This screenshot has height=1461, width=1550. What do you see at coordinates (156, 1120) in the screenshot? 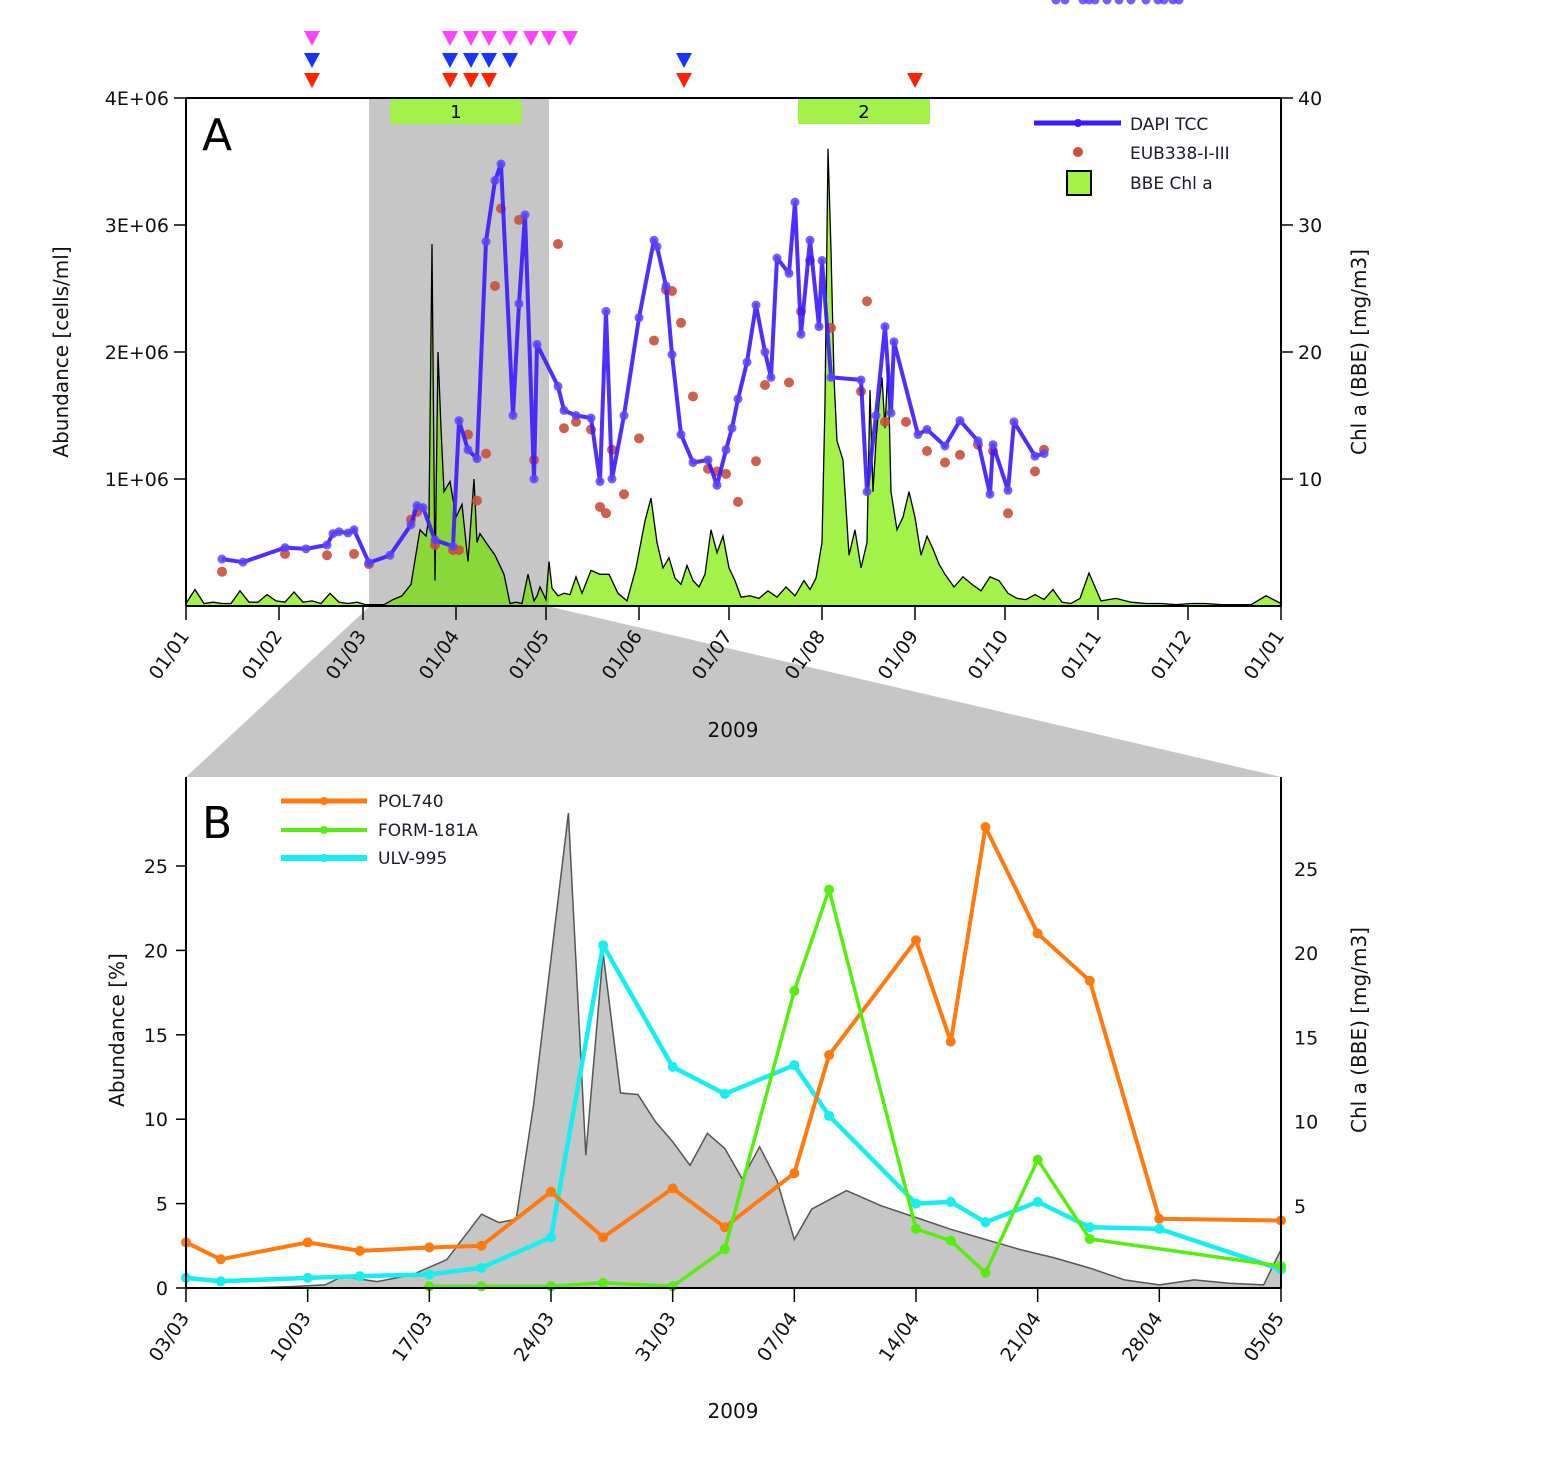
I see `panel-b-y-tick-label: 10` at bounding box center [156, 1120].